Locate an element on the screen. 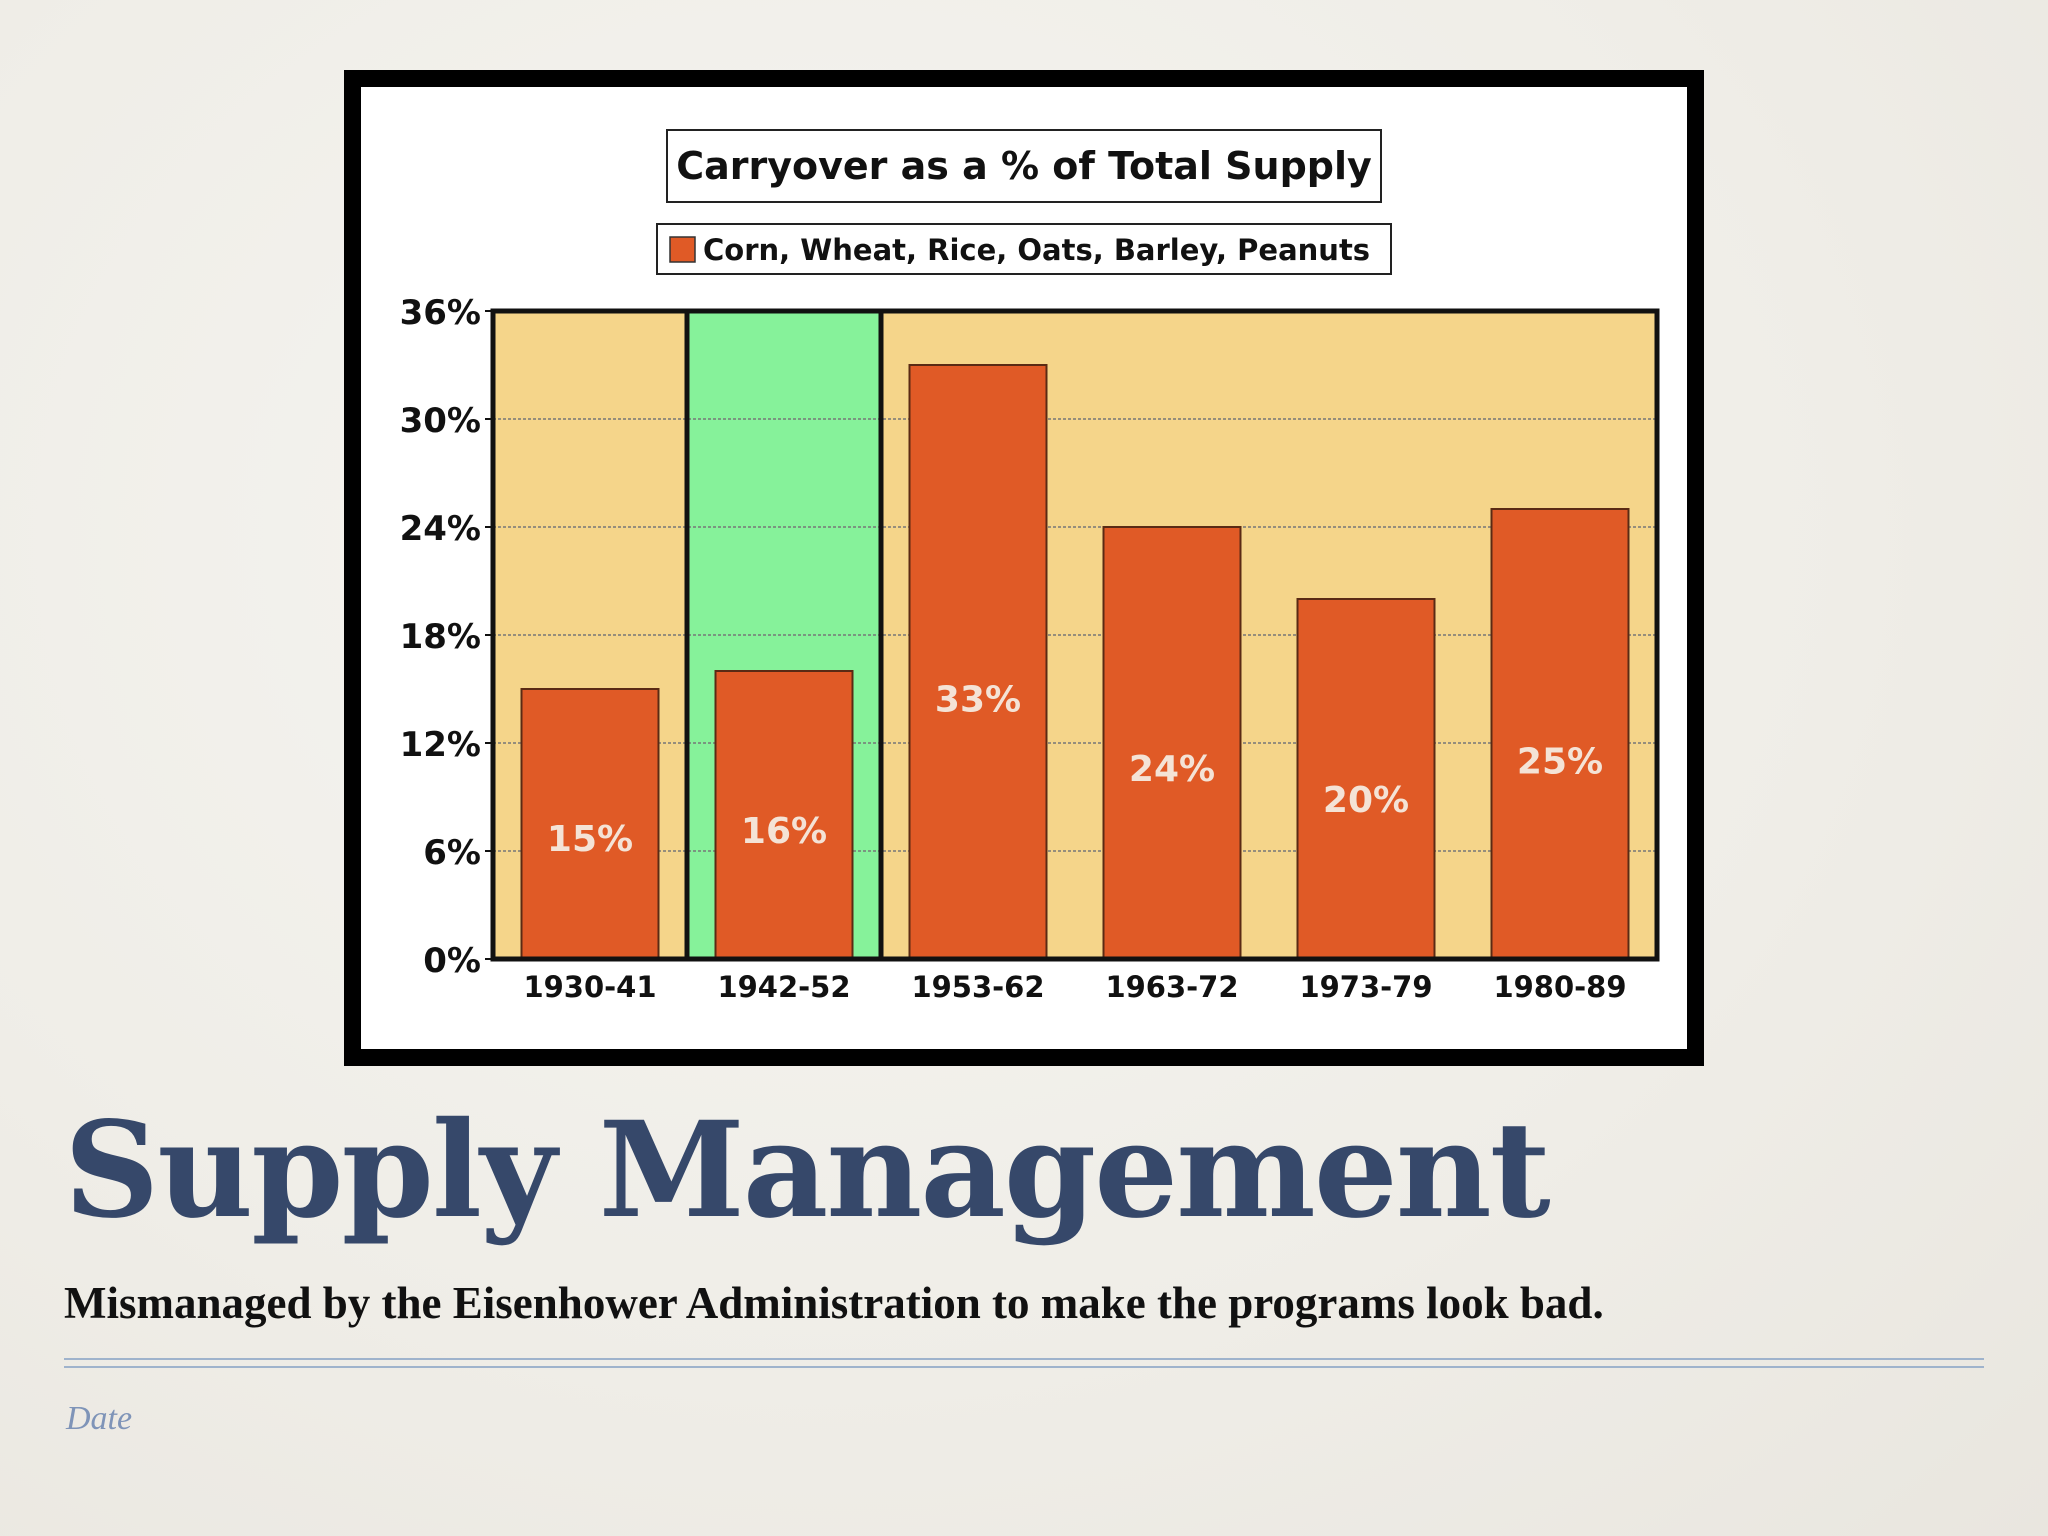 The height and width of the screenshot is (1536, 2048). bar-data-label: 33% is located at coordinates (978, 700).